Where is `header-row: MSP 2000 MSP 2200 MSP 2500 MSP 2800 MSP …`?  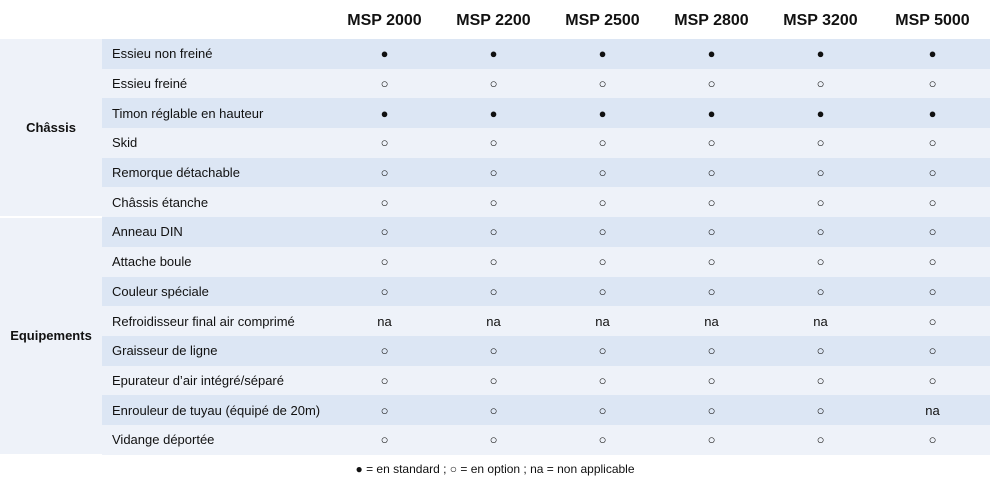
header-row: MSP 2000 MSP 2200 MSP 2500 MSP 2800 MSP … is located at coordinates (495, 20).